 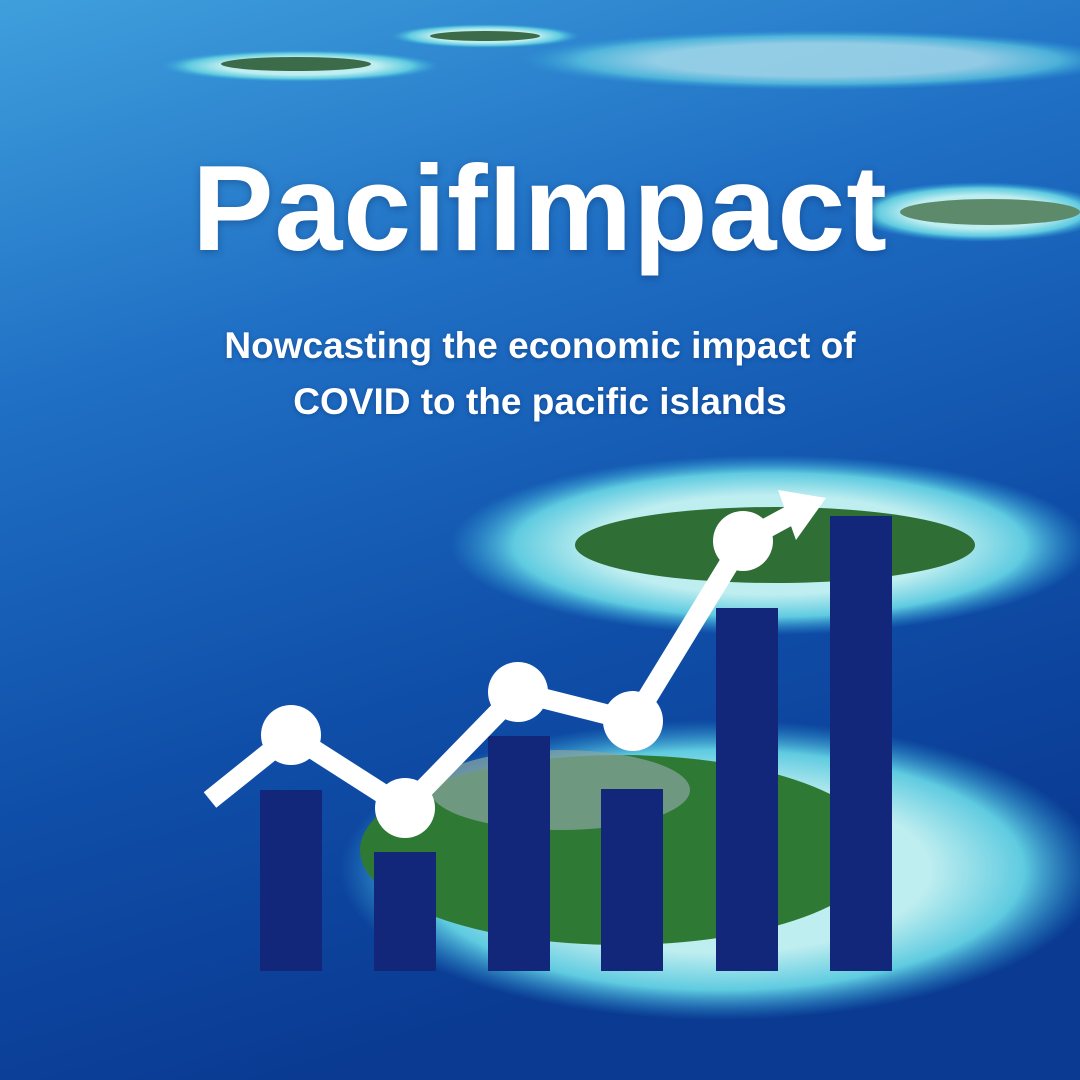 What do you see at coordinates (802, 515) in the screenshot?
I see `arrow-head` at bounding box center [802, 515].